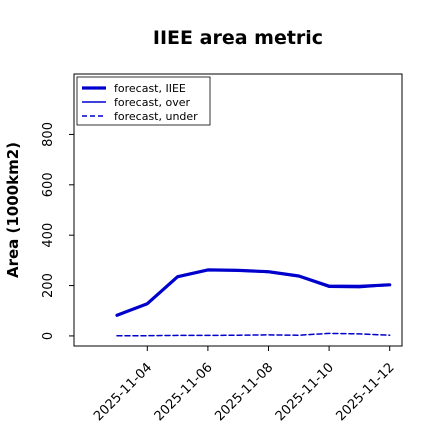 This screenshot has width=440, height=440. What do you see at coordinates (184, 392) in the screenshot?
I see `x-tick-label: 2025-11-06` at bounding box center [184, 392].